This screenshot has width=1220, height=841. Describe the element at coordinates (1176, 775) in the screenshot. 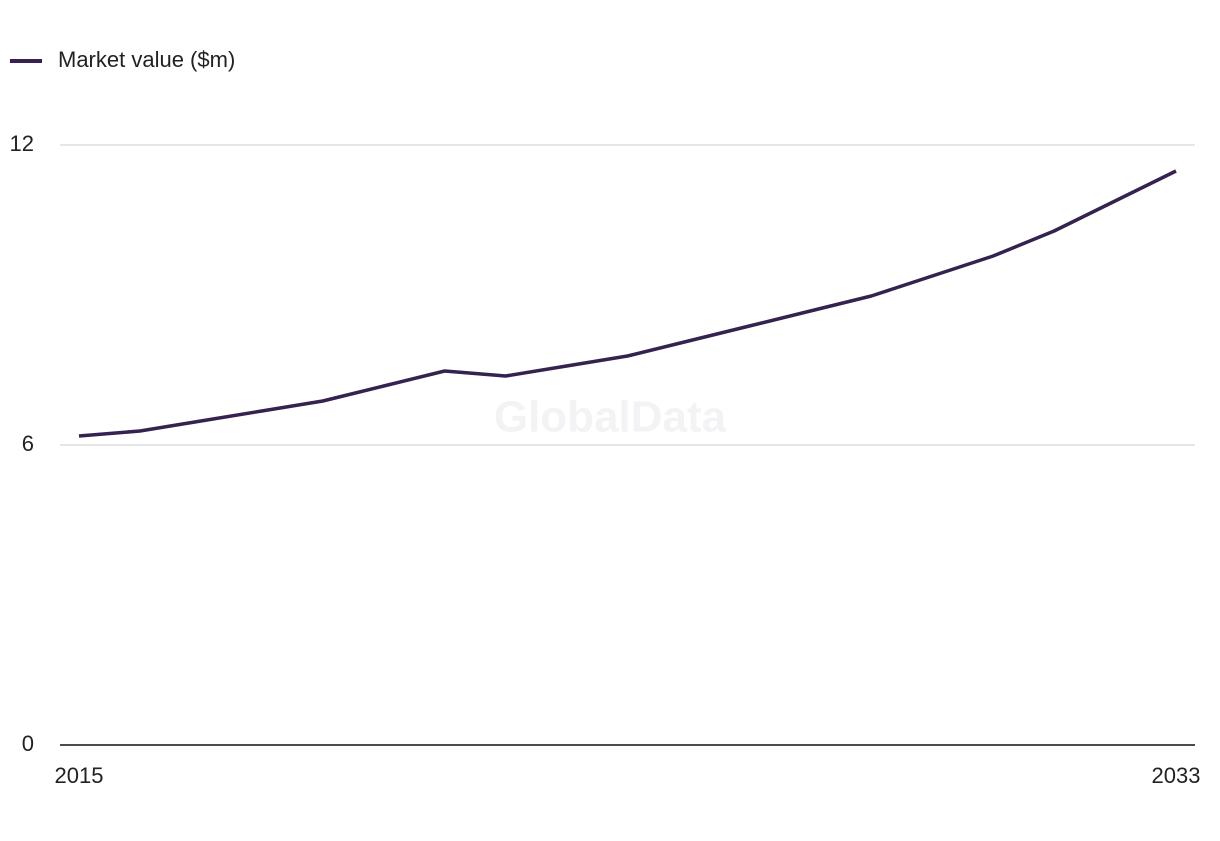

I see `x-tick-label: 2033` at that location.